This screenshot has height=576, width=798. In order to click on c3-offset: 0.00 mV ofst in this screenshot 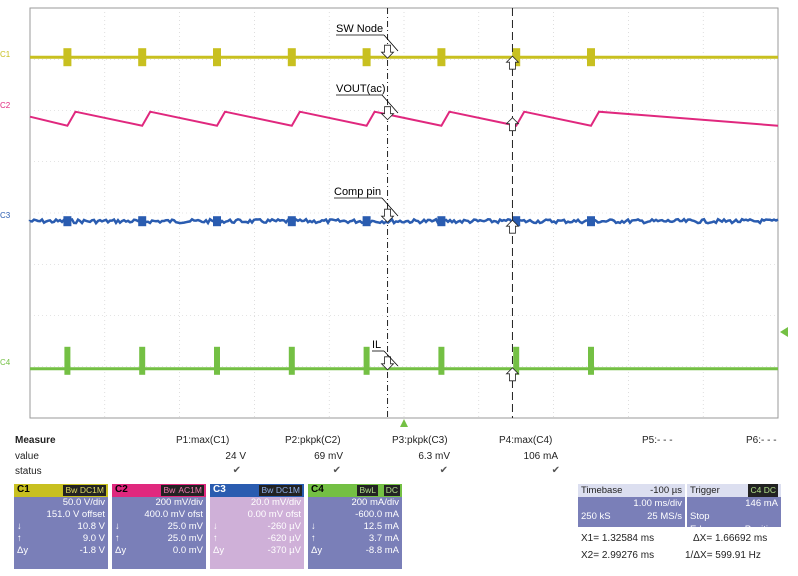, I will do `click(274, 514)`.